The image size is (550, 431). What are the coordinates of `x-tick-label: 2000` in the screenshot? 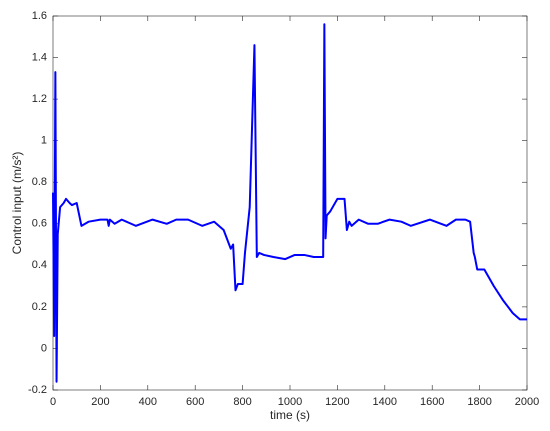 It's located at (527, 402).